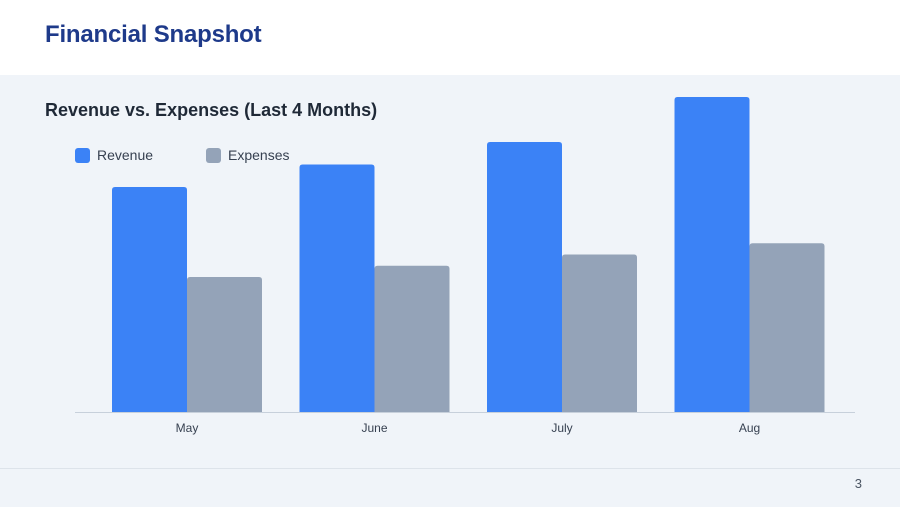 The image size is (900, 507). What do you see at coordinates (211, 110) in the screenshot?
I see `chart-title: Revenue vs. Expenses (Last 4 Months)` at bounding box center [211, 110].